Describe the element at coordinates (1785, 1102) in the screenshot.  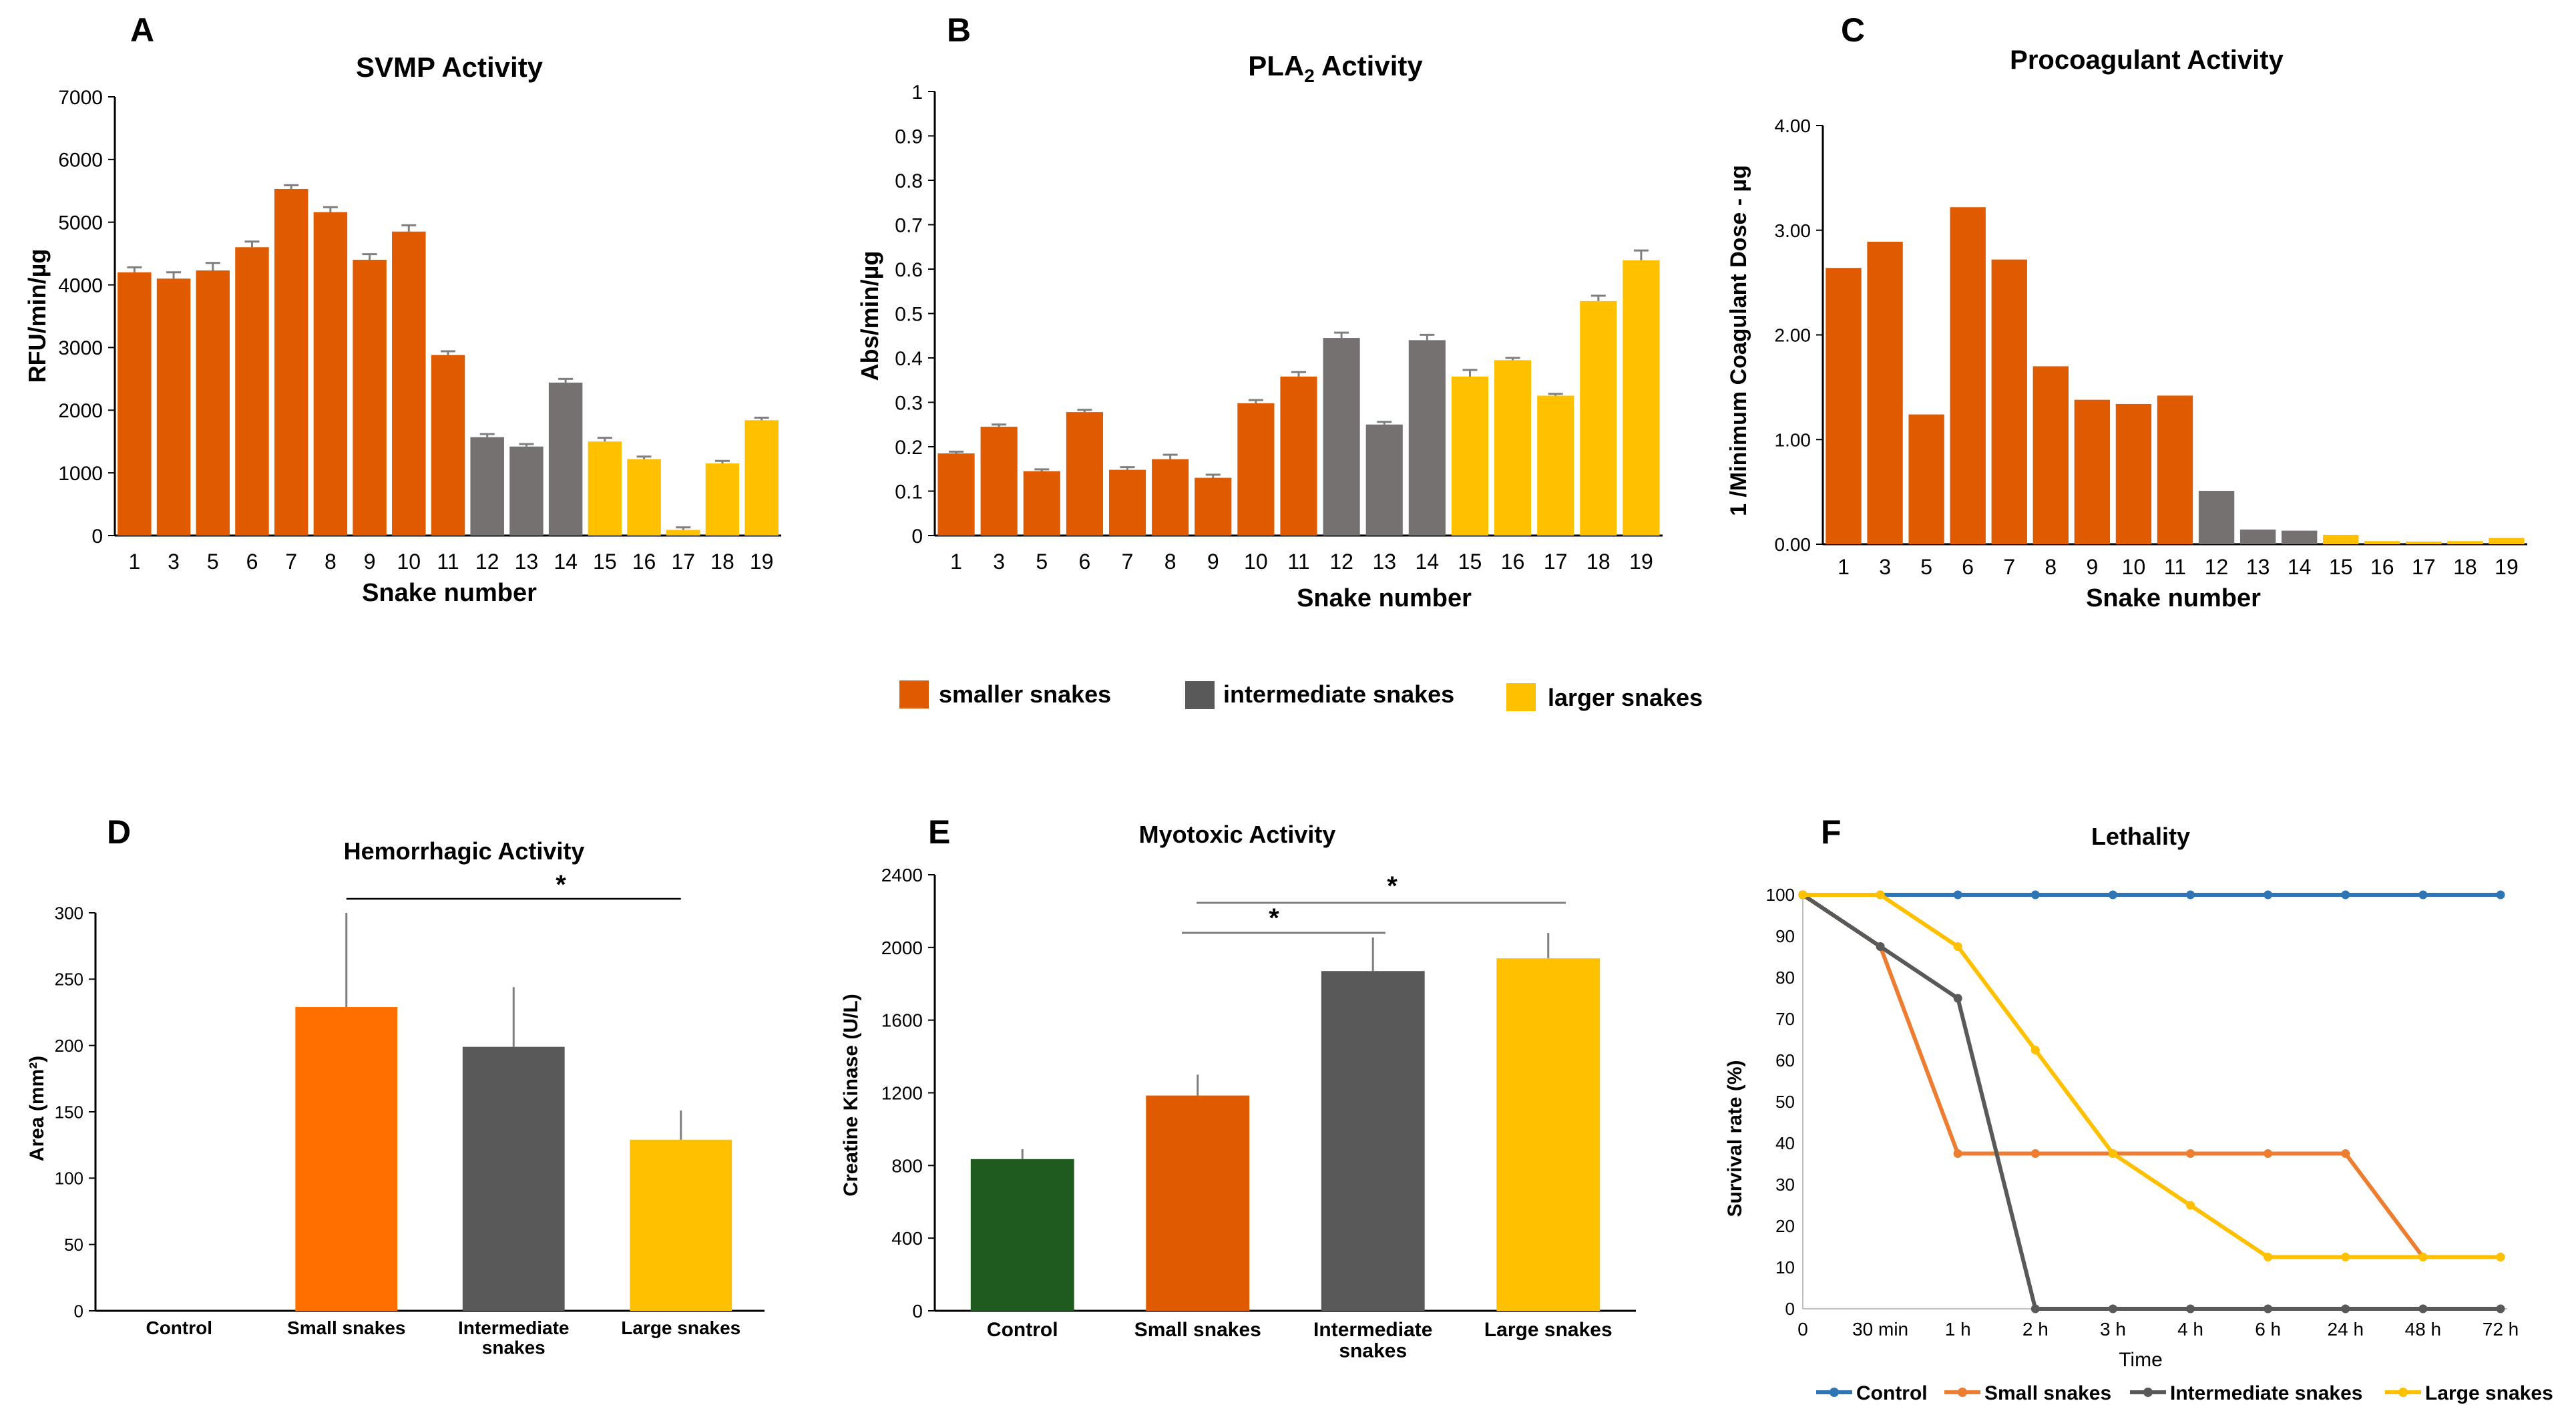
I see `y-tick-label: 50` at that location.